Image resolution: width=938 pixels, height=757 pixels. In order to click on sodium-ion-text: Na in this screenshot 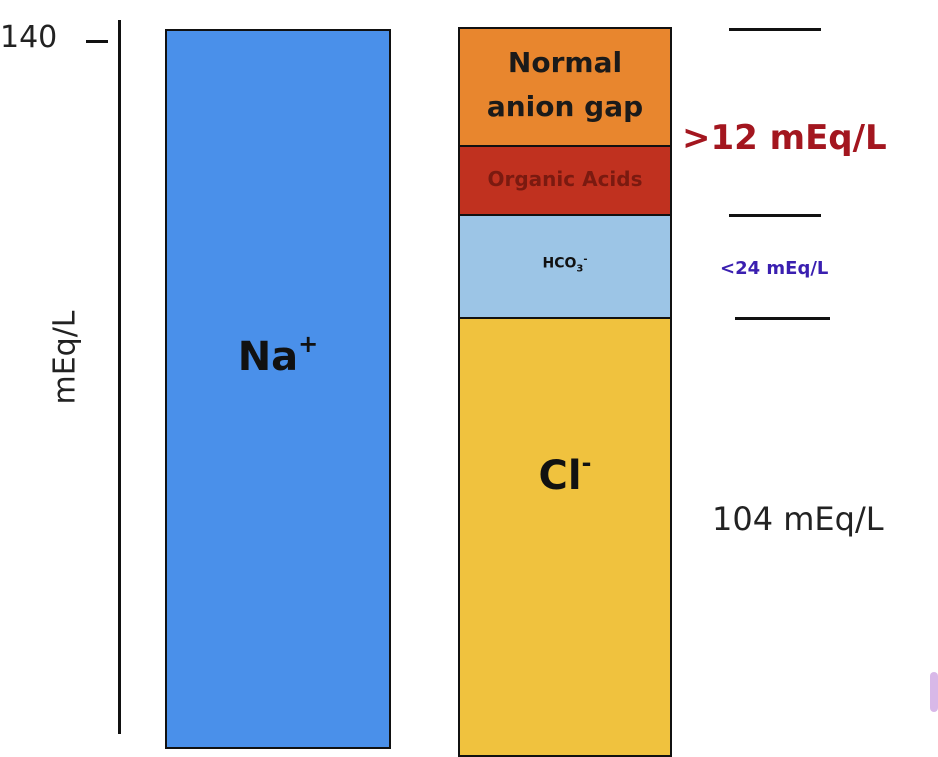, I will do `click(268, 357)`.